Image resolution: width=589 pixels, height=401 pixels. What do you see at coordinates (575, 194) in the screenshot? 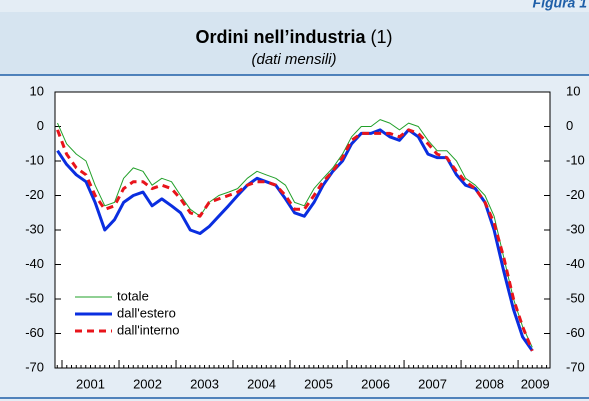
I see `y2-tick-label: -20` at bounding box center [575, 194].